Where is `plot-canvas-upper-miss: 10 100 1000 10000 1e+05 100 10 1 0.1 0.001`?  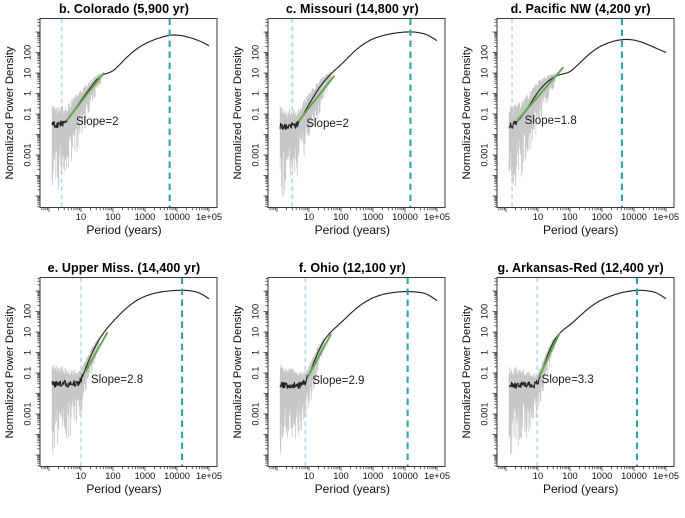 plot-canvas-upper-miss: 10 100 1000 10000 1e+05 100 10 1 0.1 0.001 is located at coordinates (122, 379).